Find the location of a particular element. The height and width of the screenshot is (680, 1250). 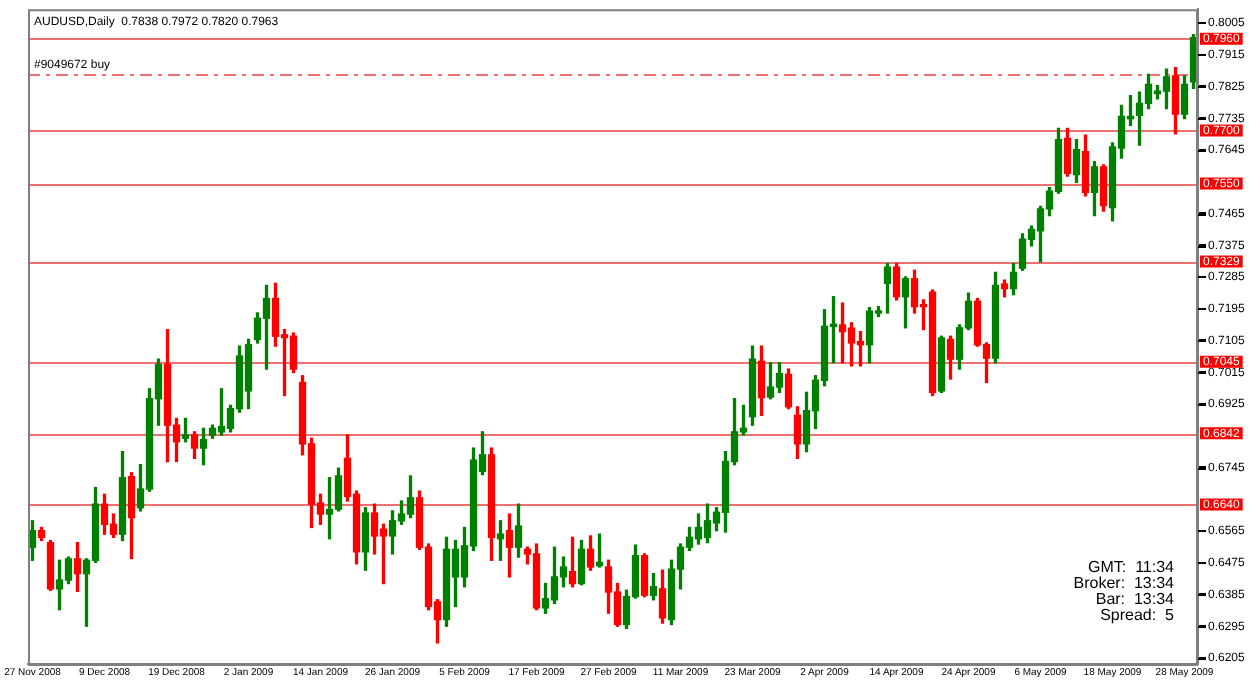

annotation: Broker: 13:34 is located at coordinates (1124, 583).